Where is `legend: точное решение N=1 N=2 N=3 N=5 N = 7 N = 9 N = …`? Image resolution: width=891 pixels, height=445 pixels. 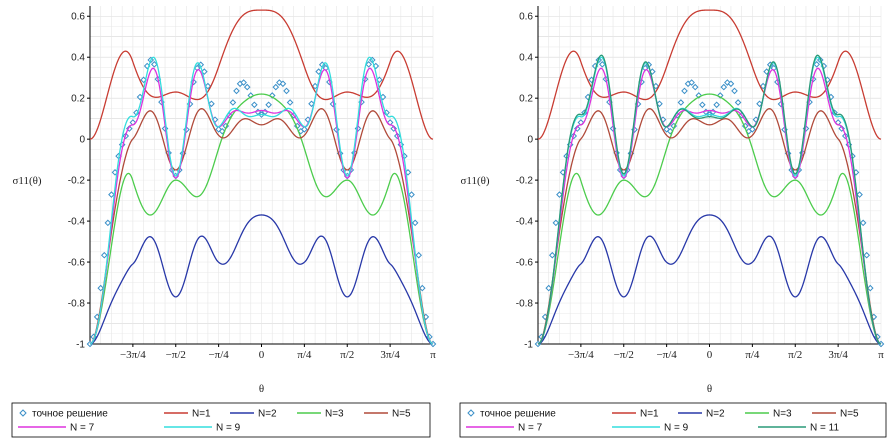 legend: точное решение N=1 N=2 N=3 N=5 N = 7 N = 9 N = … is located at coordinates (673, 420).